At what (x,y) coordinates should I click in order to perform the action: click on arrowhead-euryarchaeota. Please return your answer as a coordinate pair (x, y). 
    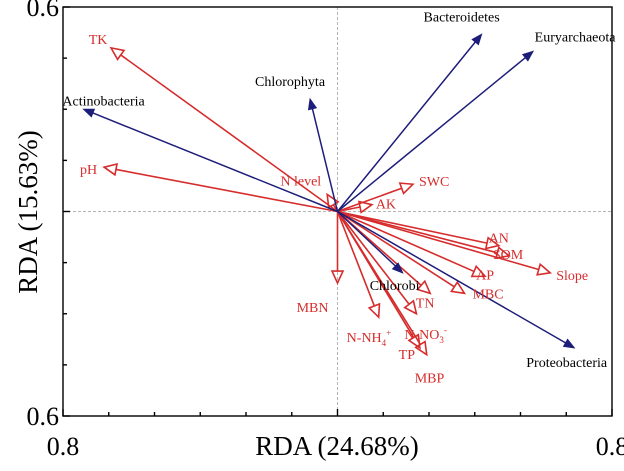
    Looking at the image, I should click on (528, 56).